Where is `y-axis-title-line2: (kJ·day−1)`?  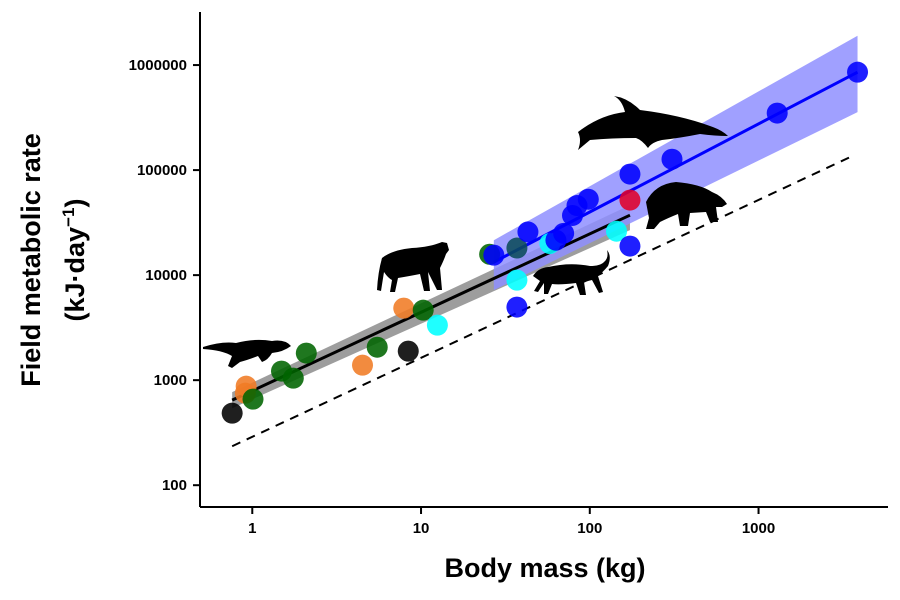
y-axis-title-line2: (kJ·day−1) is located at coordinates (74, 260).